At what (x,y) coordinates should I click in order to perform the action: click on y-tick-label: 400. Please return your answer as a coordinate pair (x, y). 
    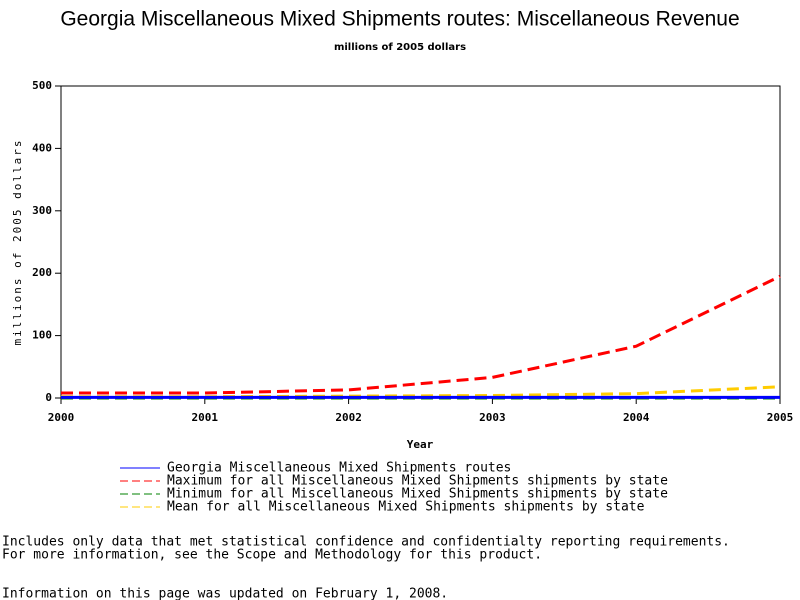
    Looking at the image, I should click on (42, 147).